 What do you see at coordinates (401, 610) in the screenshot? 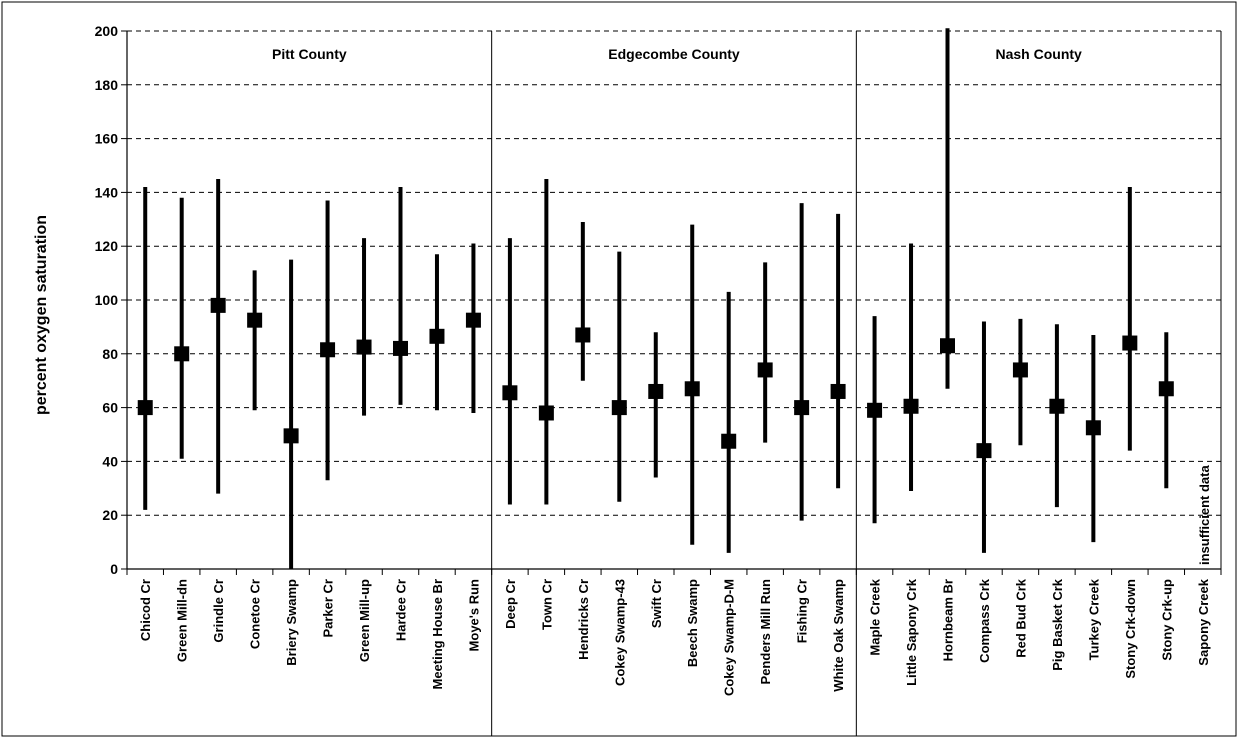
I see `x-tick-label: Hardee Cr` at bounding box center [401, 610].